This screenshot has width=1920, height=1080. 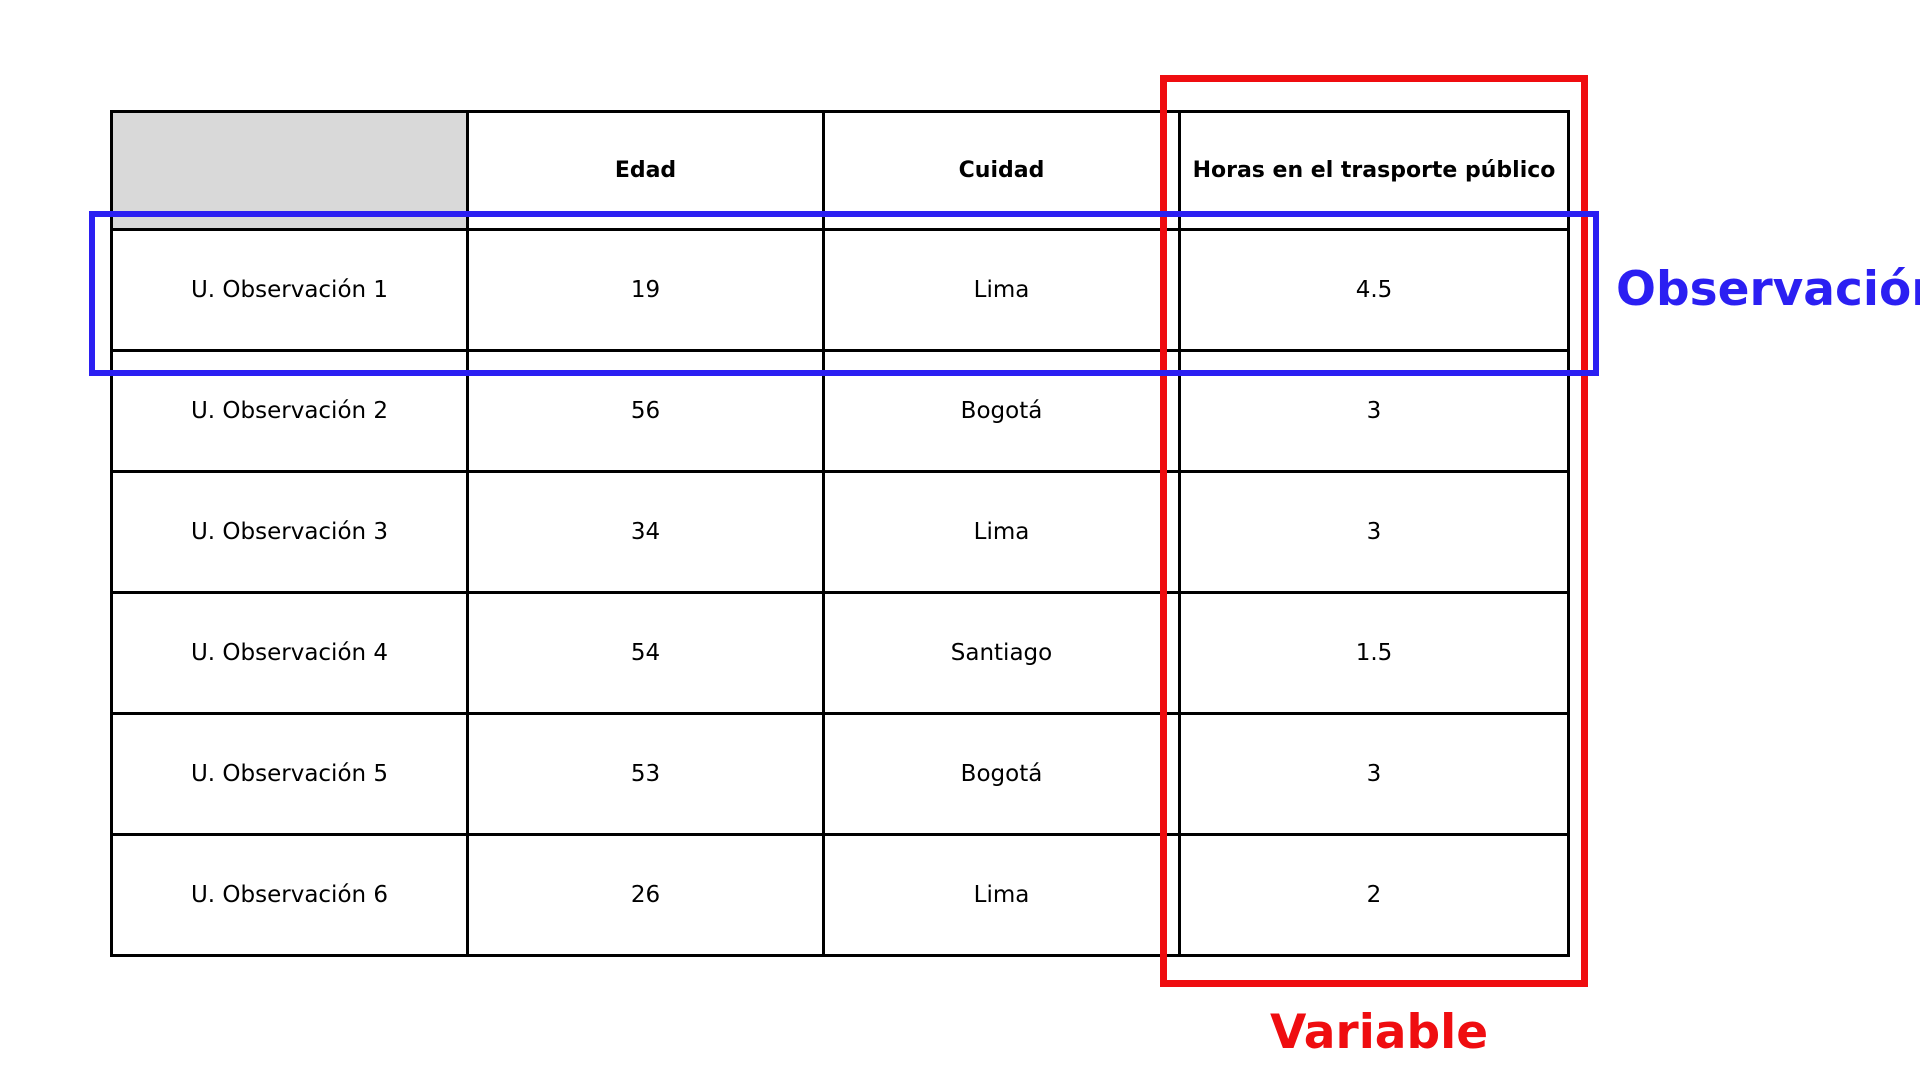 I want to click on header-cell-edad: Edad, so click(x=645, y=170).